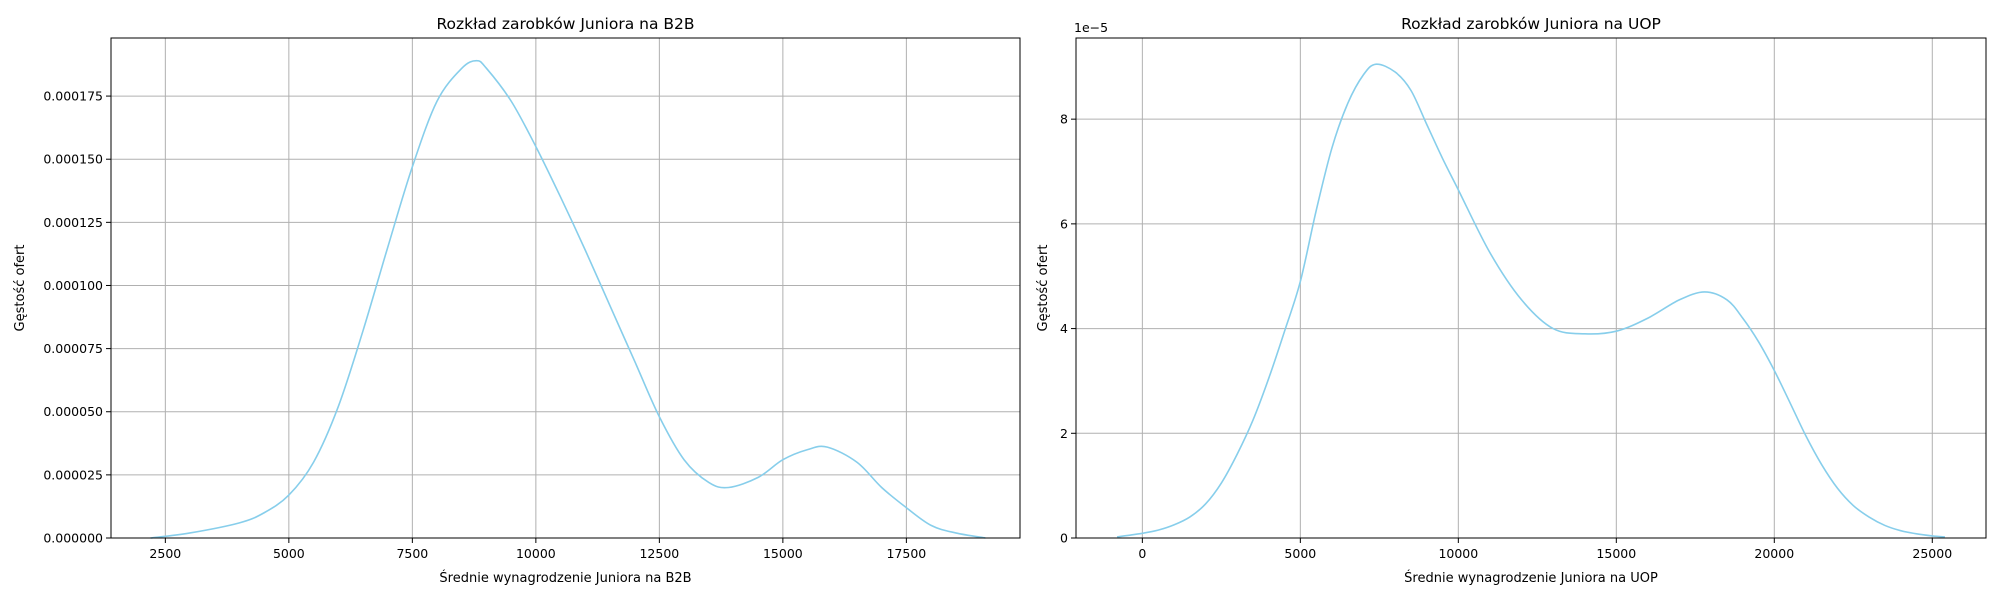  Describe the element at coordinates (165, 553) in the screenshot. I see `x-tick-label: 2500` at that location.